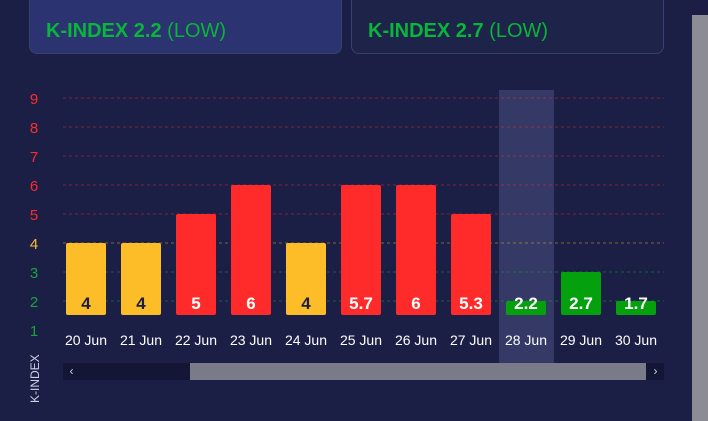 The image size is (708, 421). What do you see at coordinates (471, 303) in the screenshot?
I see `bar-data-label: 5.3` at bounding box center [471, 303].